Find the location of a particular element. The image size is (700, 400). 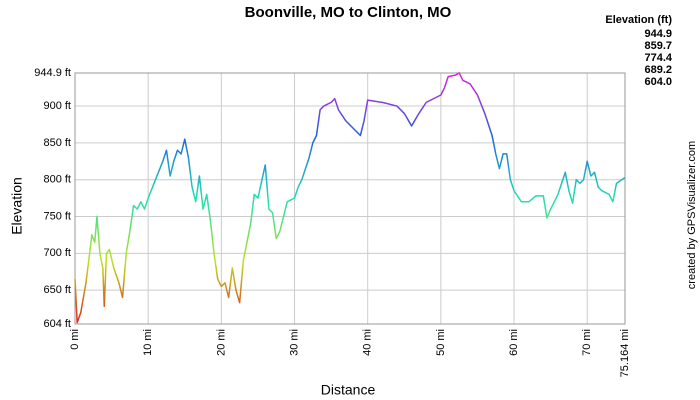

y-tick-label: 750 ft is located at coordinates (57, 216).